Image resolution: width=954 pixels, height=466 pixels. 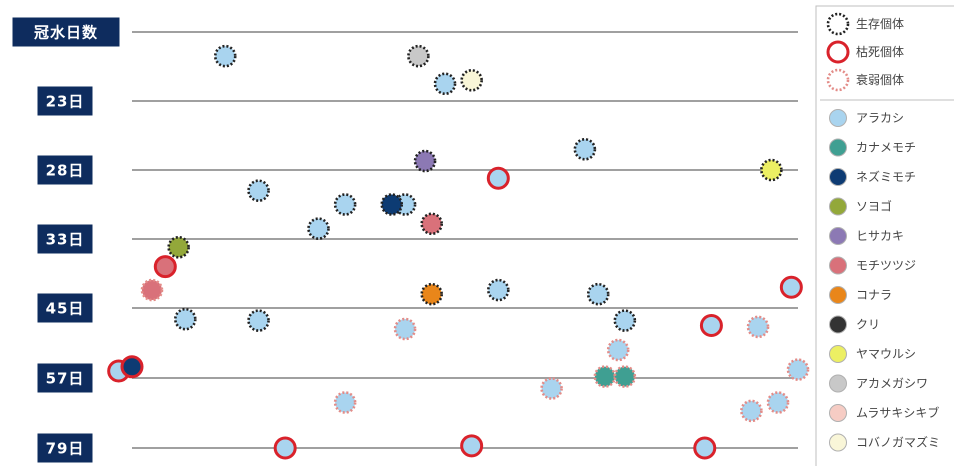 I want to click on category-label-text: 79日, so click(x=65, y=449).